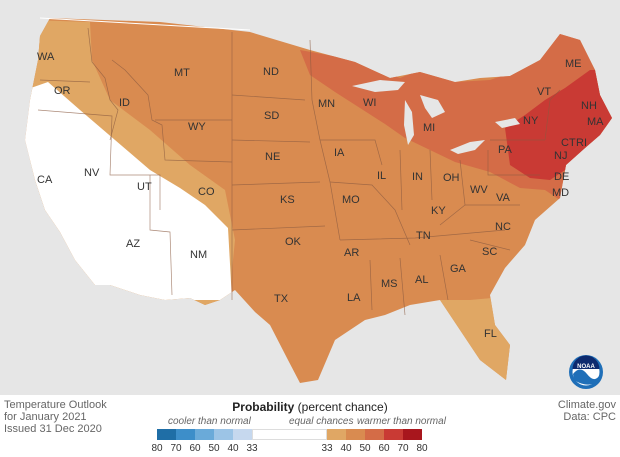 This screenshot has height=457, width=620. I want to click on state-label-nv: NV, so click(92, 173).